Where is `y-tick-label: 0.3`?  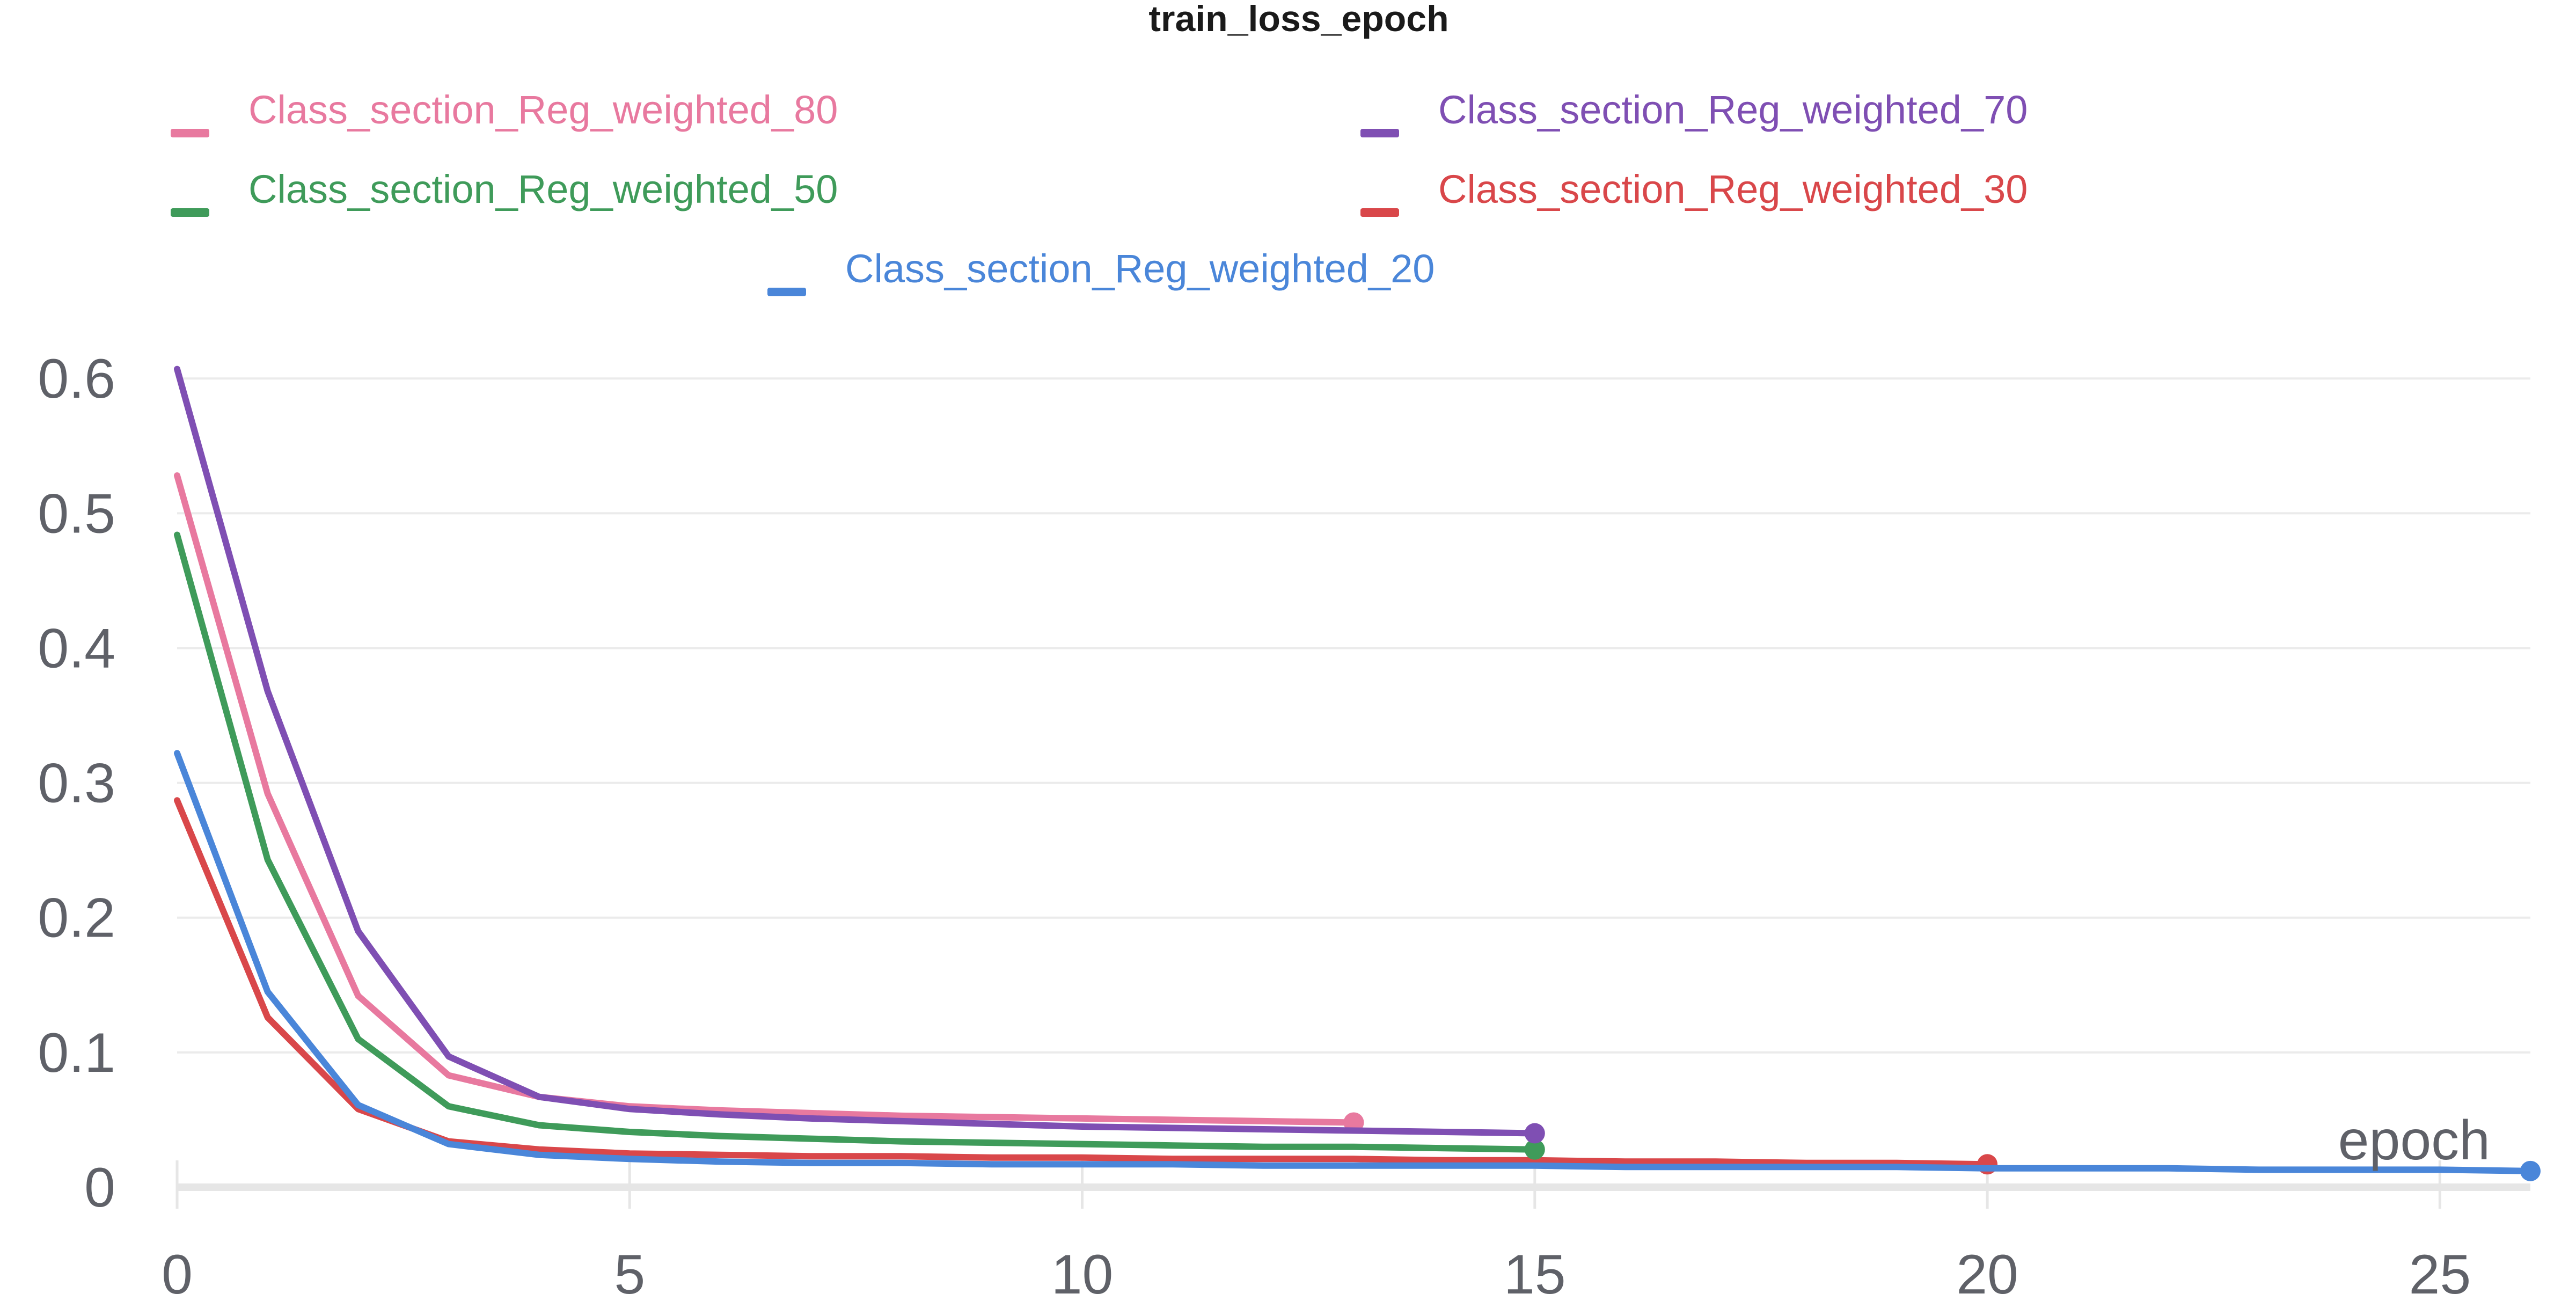 y-tick-label: 0.3 is located at coordinates (76, 783).